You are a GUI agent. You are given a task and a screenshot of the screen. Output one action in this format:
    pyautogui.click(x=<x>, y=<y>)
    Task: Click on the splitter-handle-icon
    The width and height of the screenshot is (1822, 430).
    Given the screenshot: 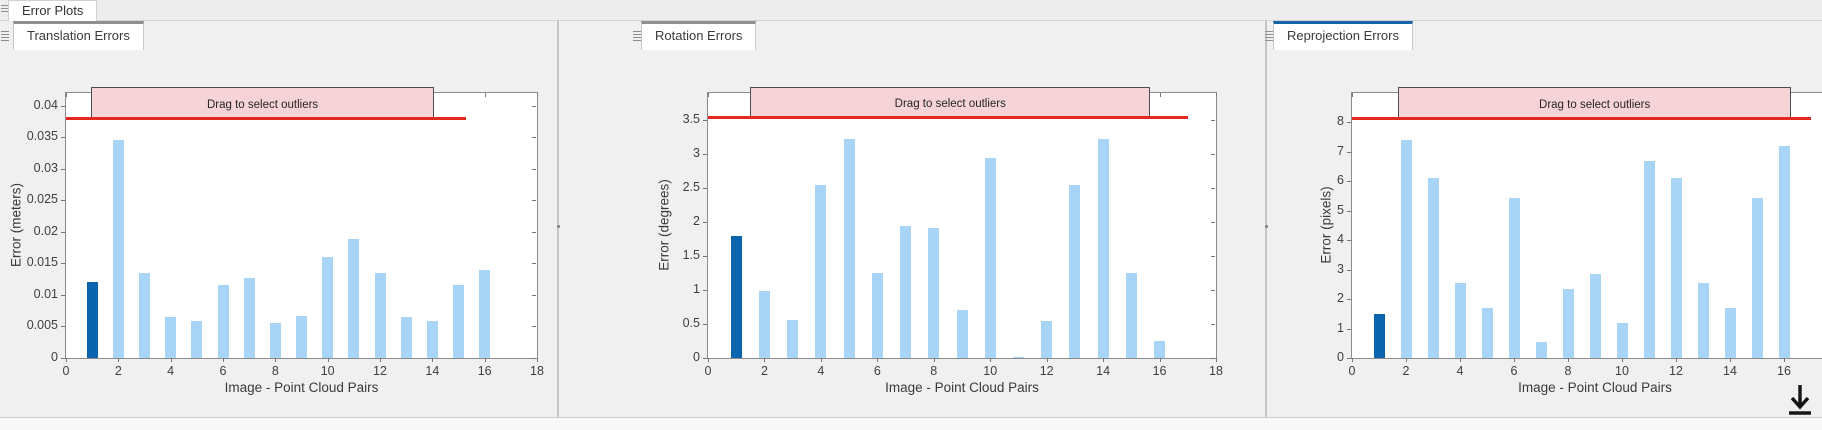 What is the action you would take?
    pyautogui.click(x=1266, y=226)
    